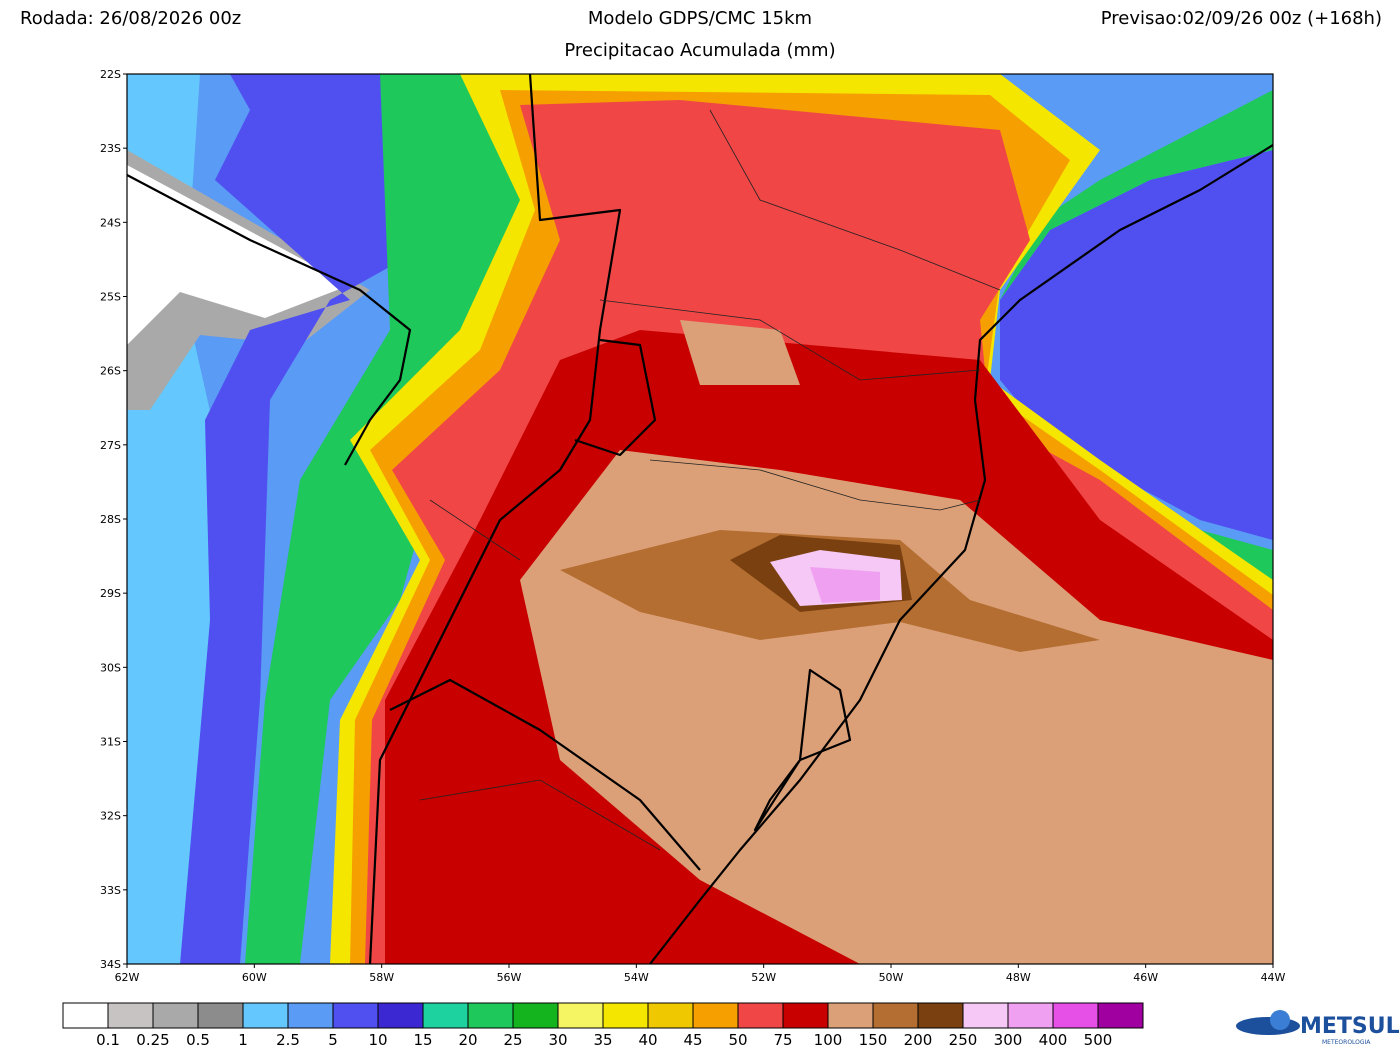  I want to click on lon-label: 56W, so click(509, 977).